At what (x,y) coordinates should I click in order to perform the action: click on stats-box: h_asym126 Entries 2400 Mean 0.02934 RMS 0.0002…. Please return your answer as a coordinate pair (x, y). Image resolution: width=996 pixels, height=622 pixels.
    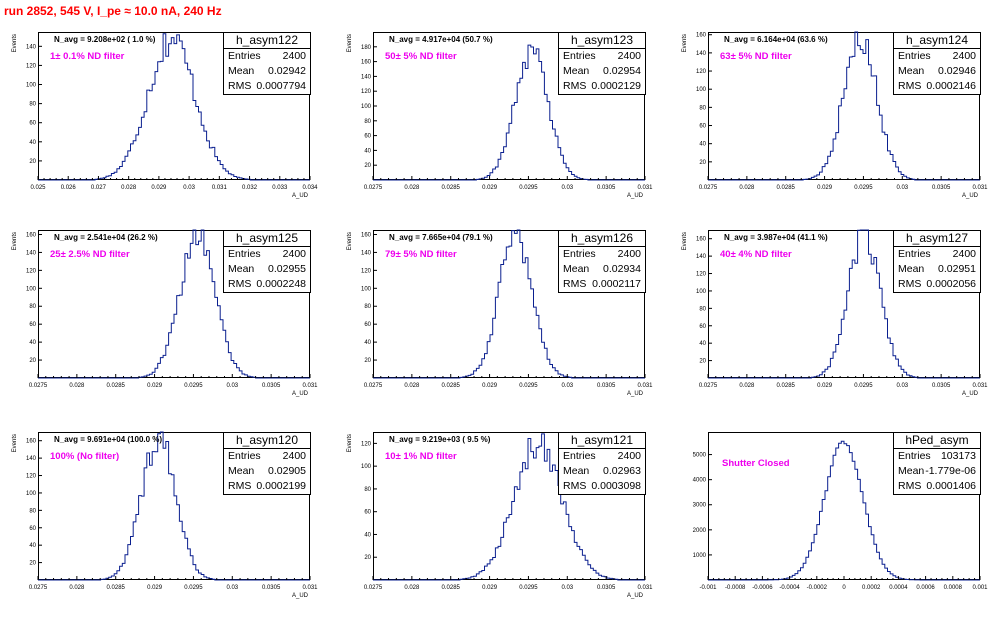
    Looking at the image, I should click on (602, 261).